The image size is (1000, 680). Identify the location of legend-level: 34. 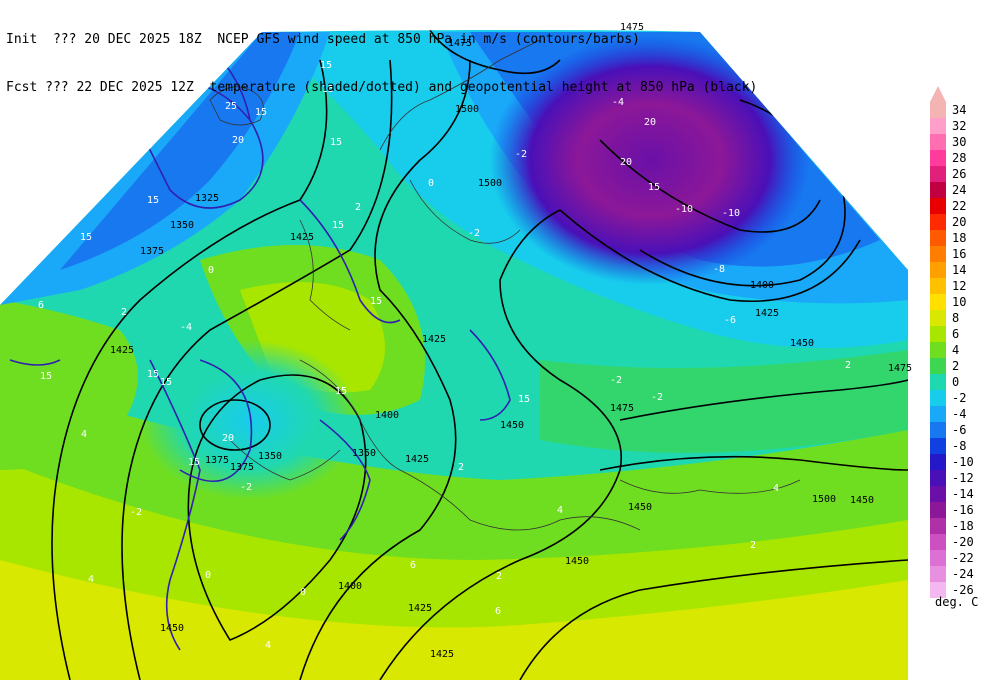
(965, 110).